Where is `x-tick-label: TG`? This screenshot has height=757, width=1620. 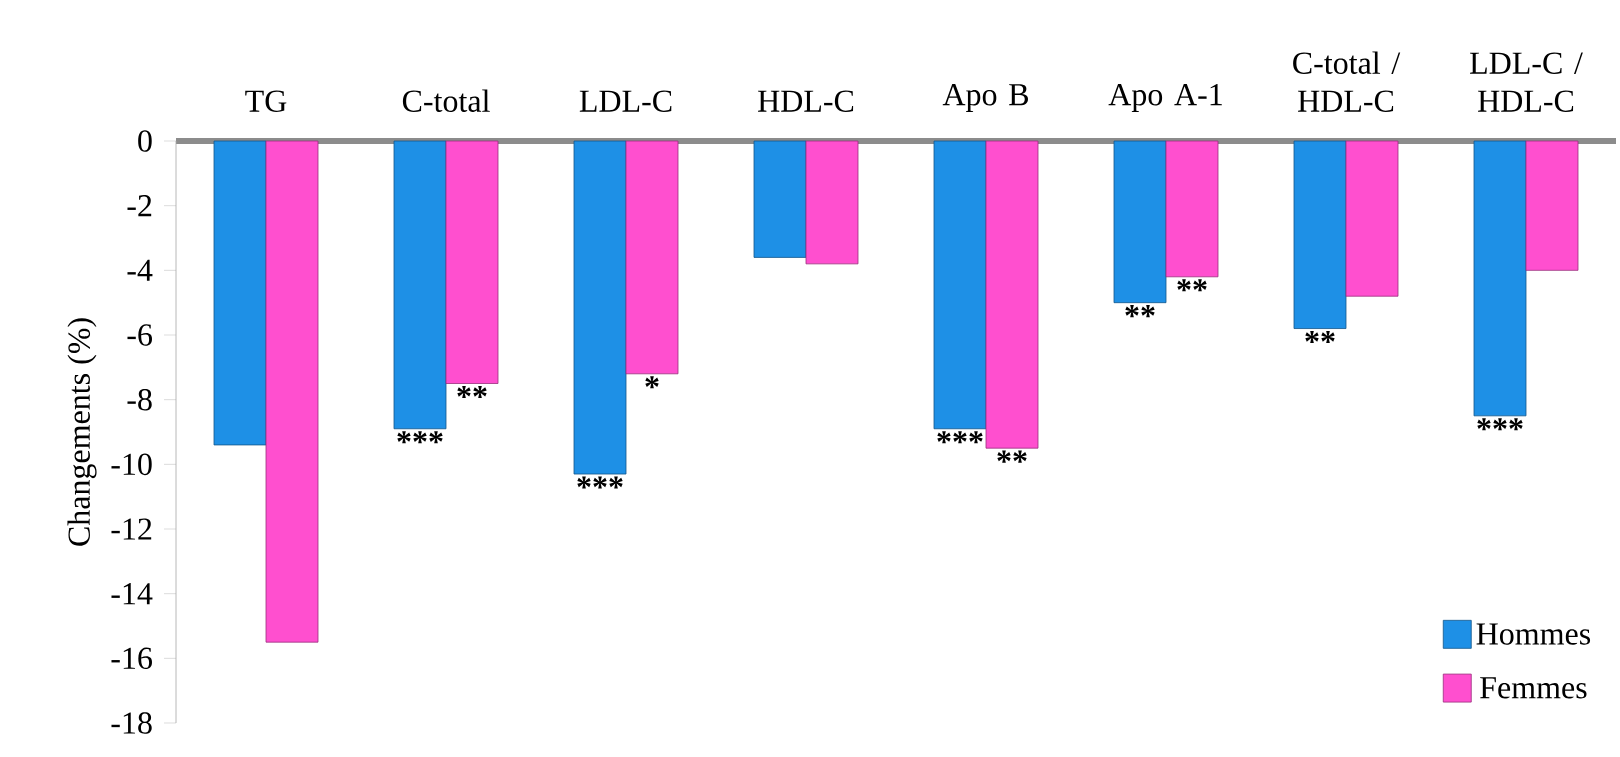 x-tick-label: TG is located at coordinates (266, 101).